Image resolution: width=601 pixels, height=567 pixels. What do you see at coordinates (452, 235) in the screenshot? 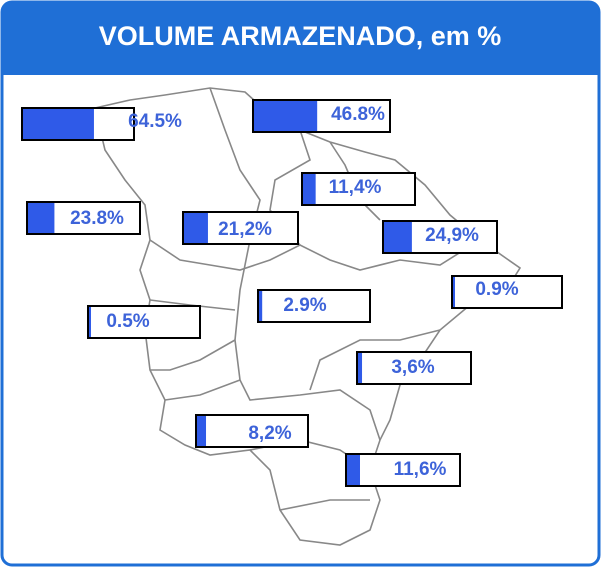
I see `region-label: 24,9%` at bounding box center [452, 235].